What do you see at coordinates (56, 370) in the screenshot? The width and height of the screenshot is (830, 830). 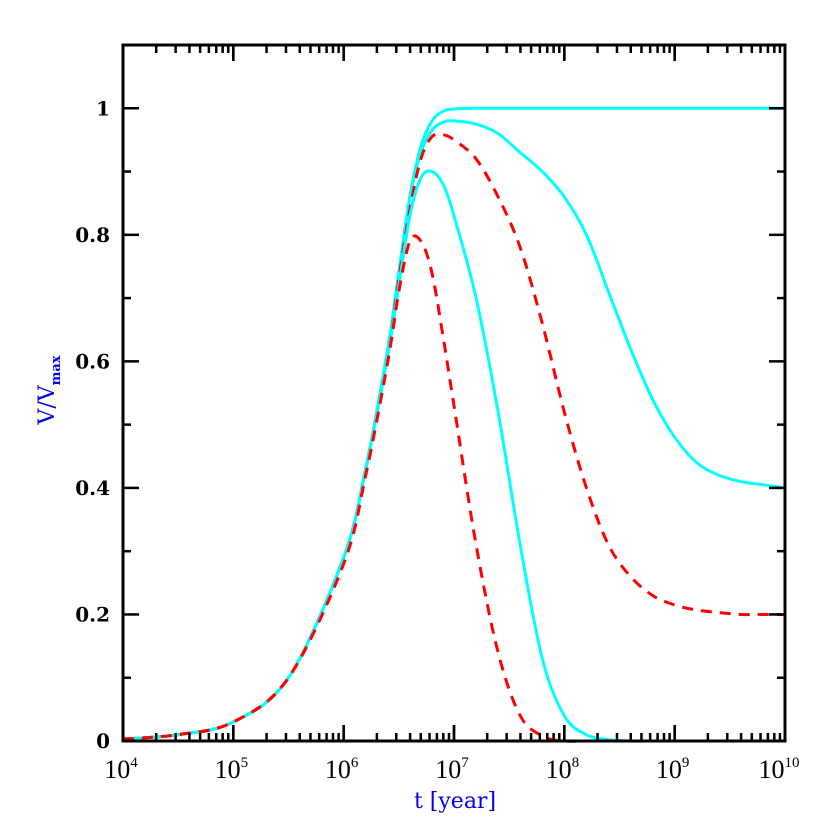 I see `y-axis-label-sub: max` at bounding box center [56, 370].